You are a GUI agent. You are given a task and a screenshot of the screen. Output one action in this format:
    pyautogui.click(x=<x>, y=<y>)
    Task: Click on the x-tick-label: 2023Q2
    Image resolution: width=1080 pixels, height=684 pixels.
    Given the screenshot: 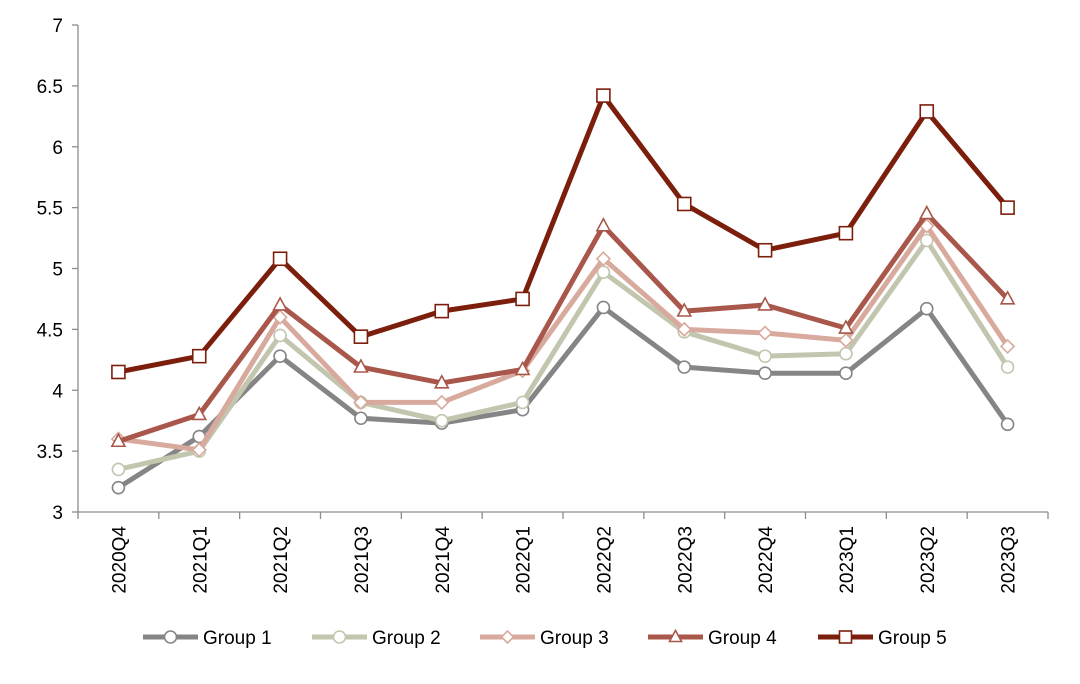 What is the action you would take?
    pyautogui.click(x=928, y=560)
    